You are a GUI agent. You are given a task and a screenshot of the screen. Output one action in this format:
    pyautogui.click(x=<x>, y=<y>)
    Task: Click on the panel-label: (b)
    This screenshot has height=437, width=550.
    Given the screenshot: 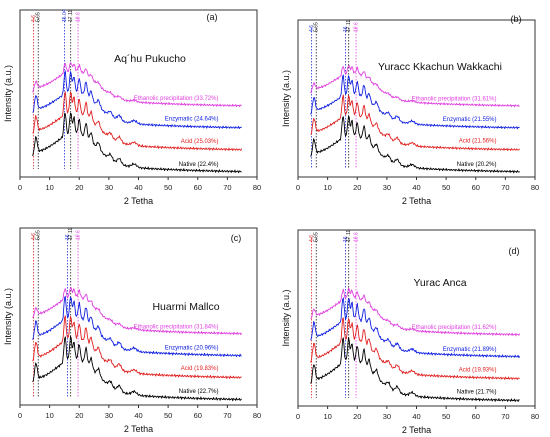 What is the action you would take?
    pyautogui.click(x=516, y=19)
    